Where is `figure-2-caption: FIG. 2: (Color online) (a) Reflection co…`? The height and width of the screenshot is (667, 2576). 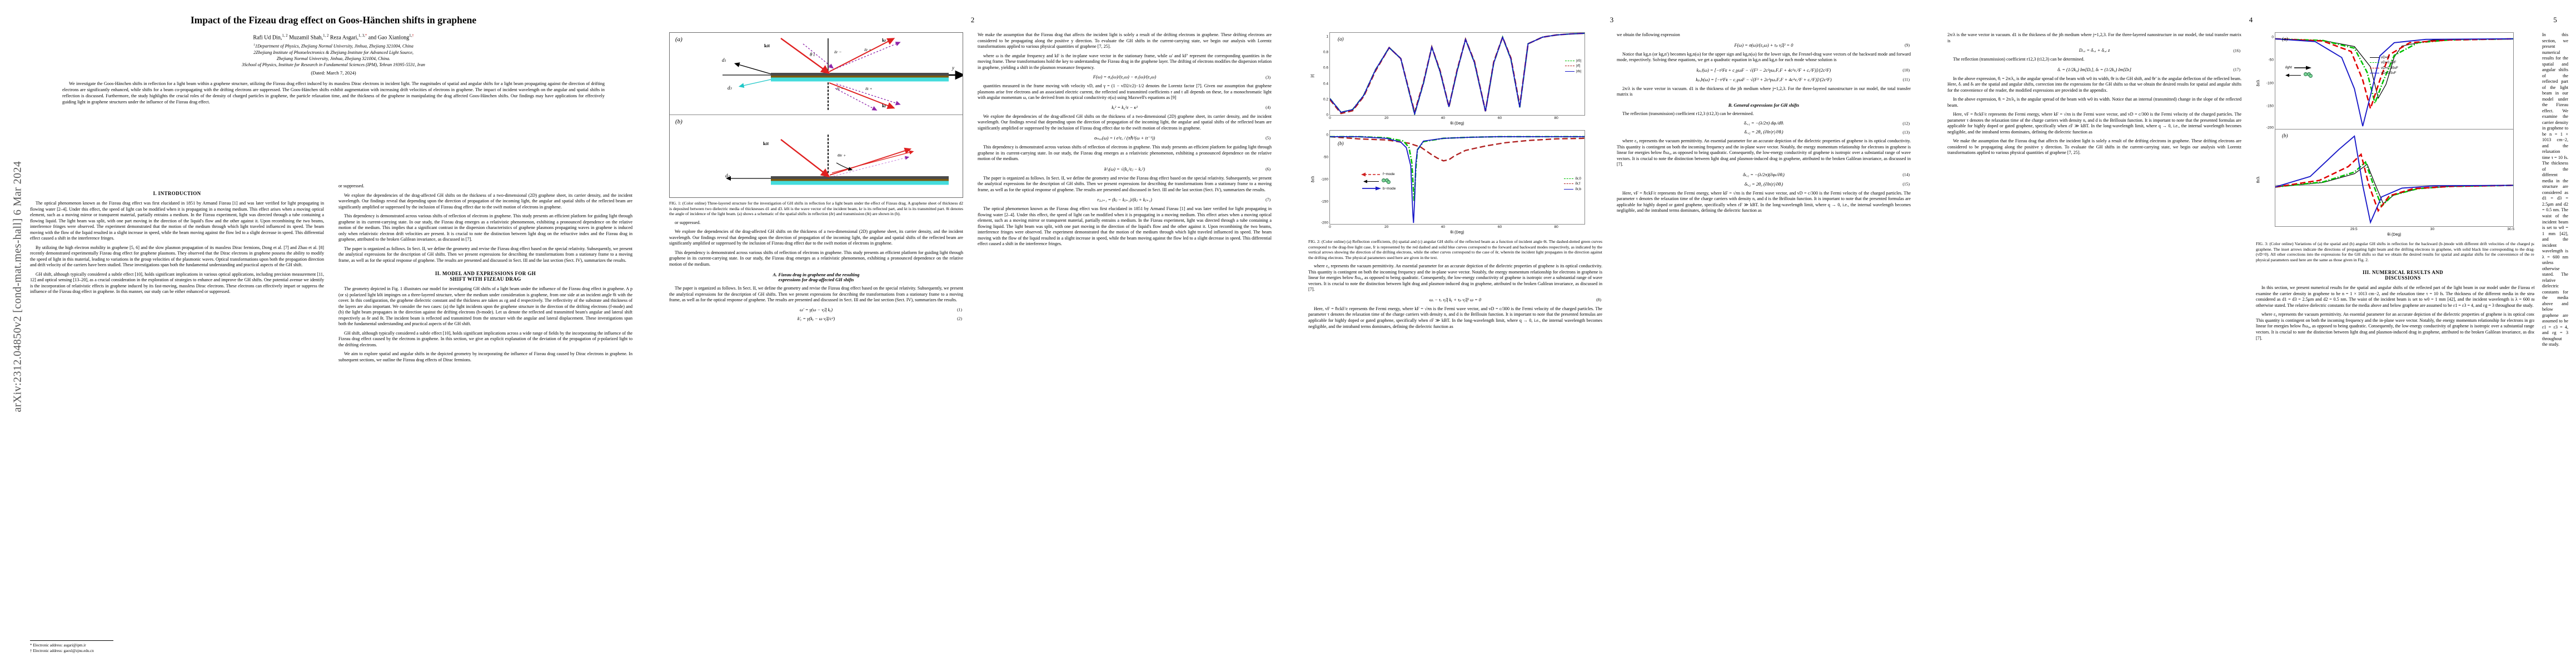
figure-2-caption: FIG. 2: (Color online) (a) Reflection co… is located at coordinates (1455, 249).